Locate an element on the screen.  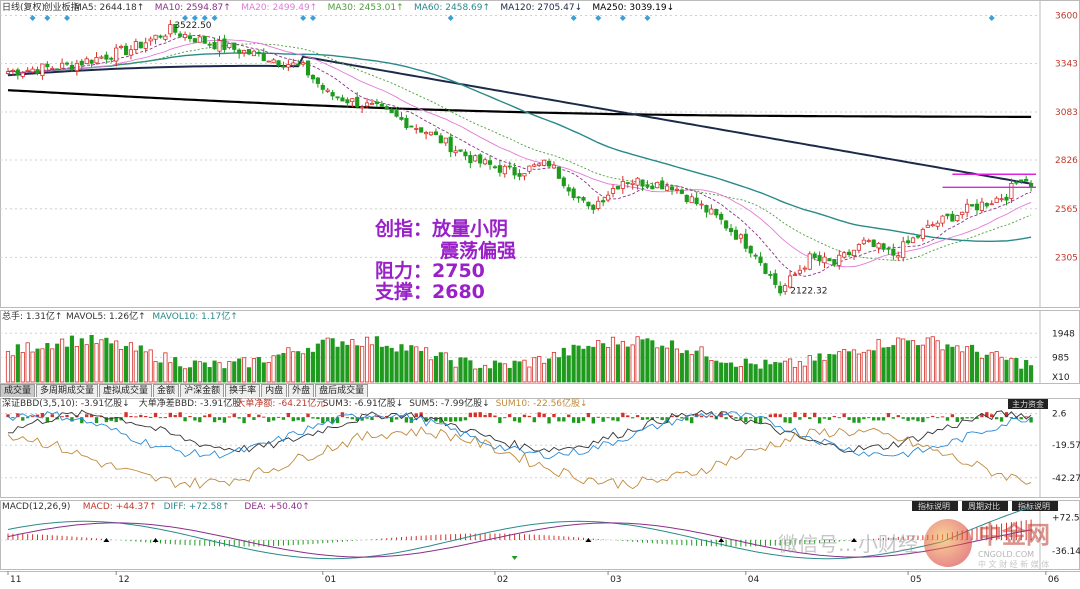
date-tick-label: 04 is located at coordinates (754, 580).